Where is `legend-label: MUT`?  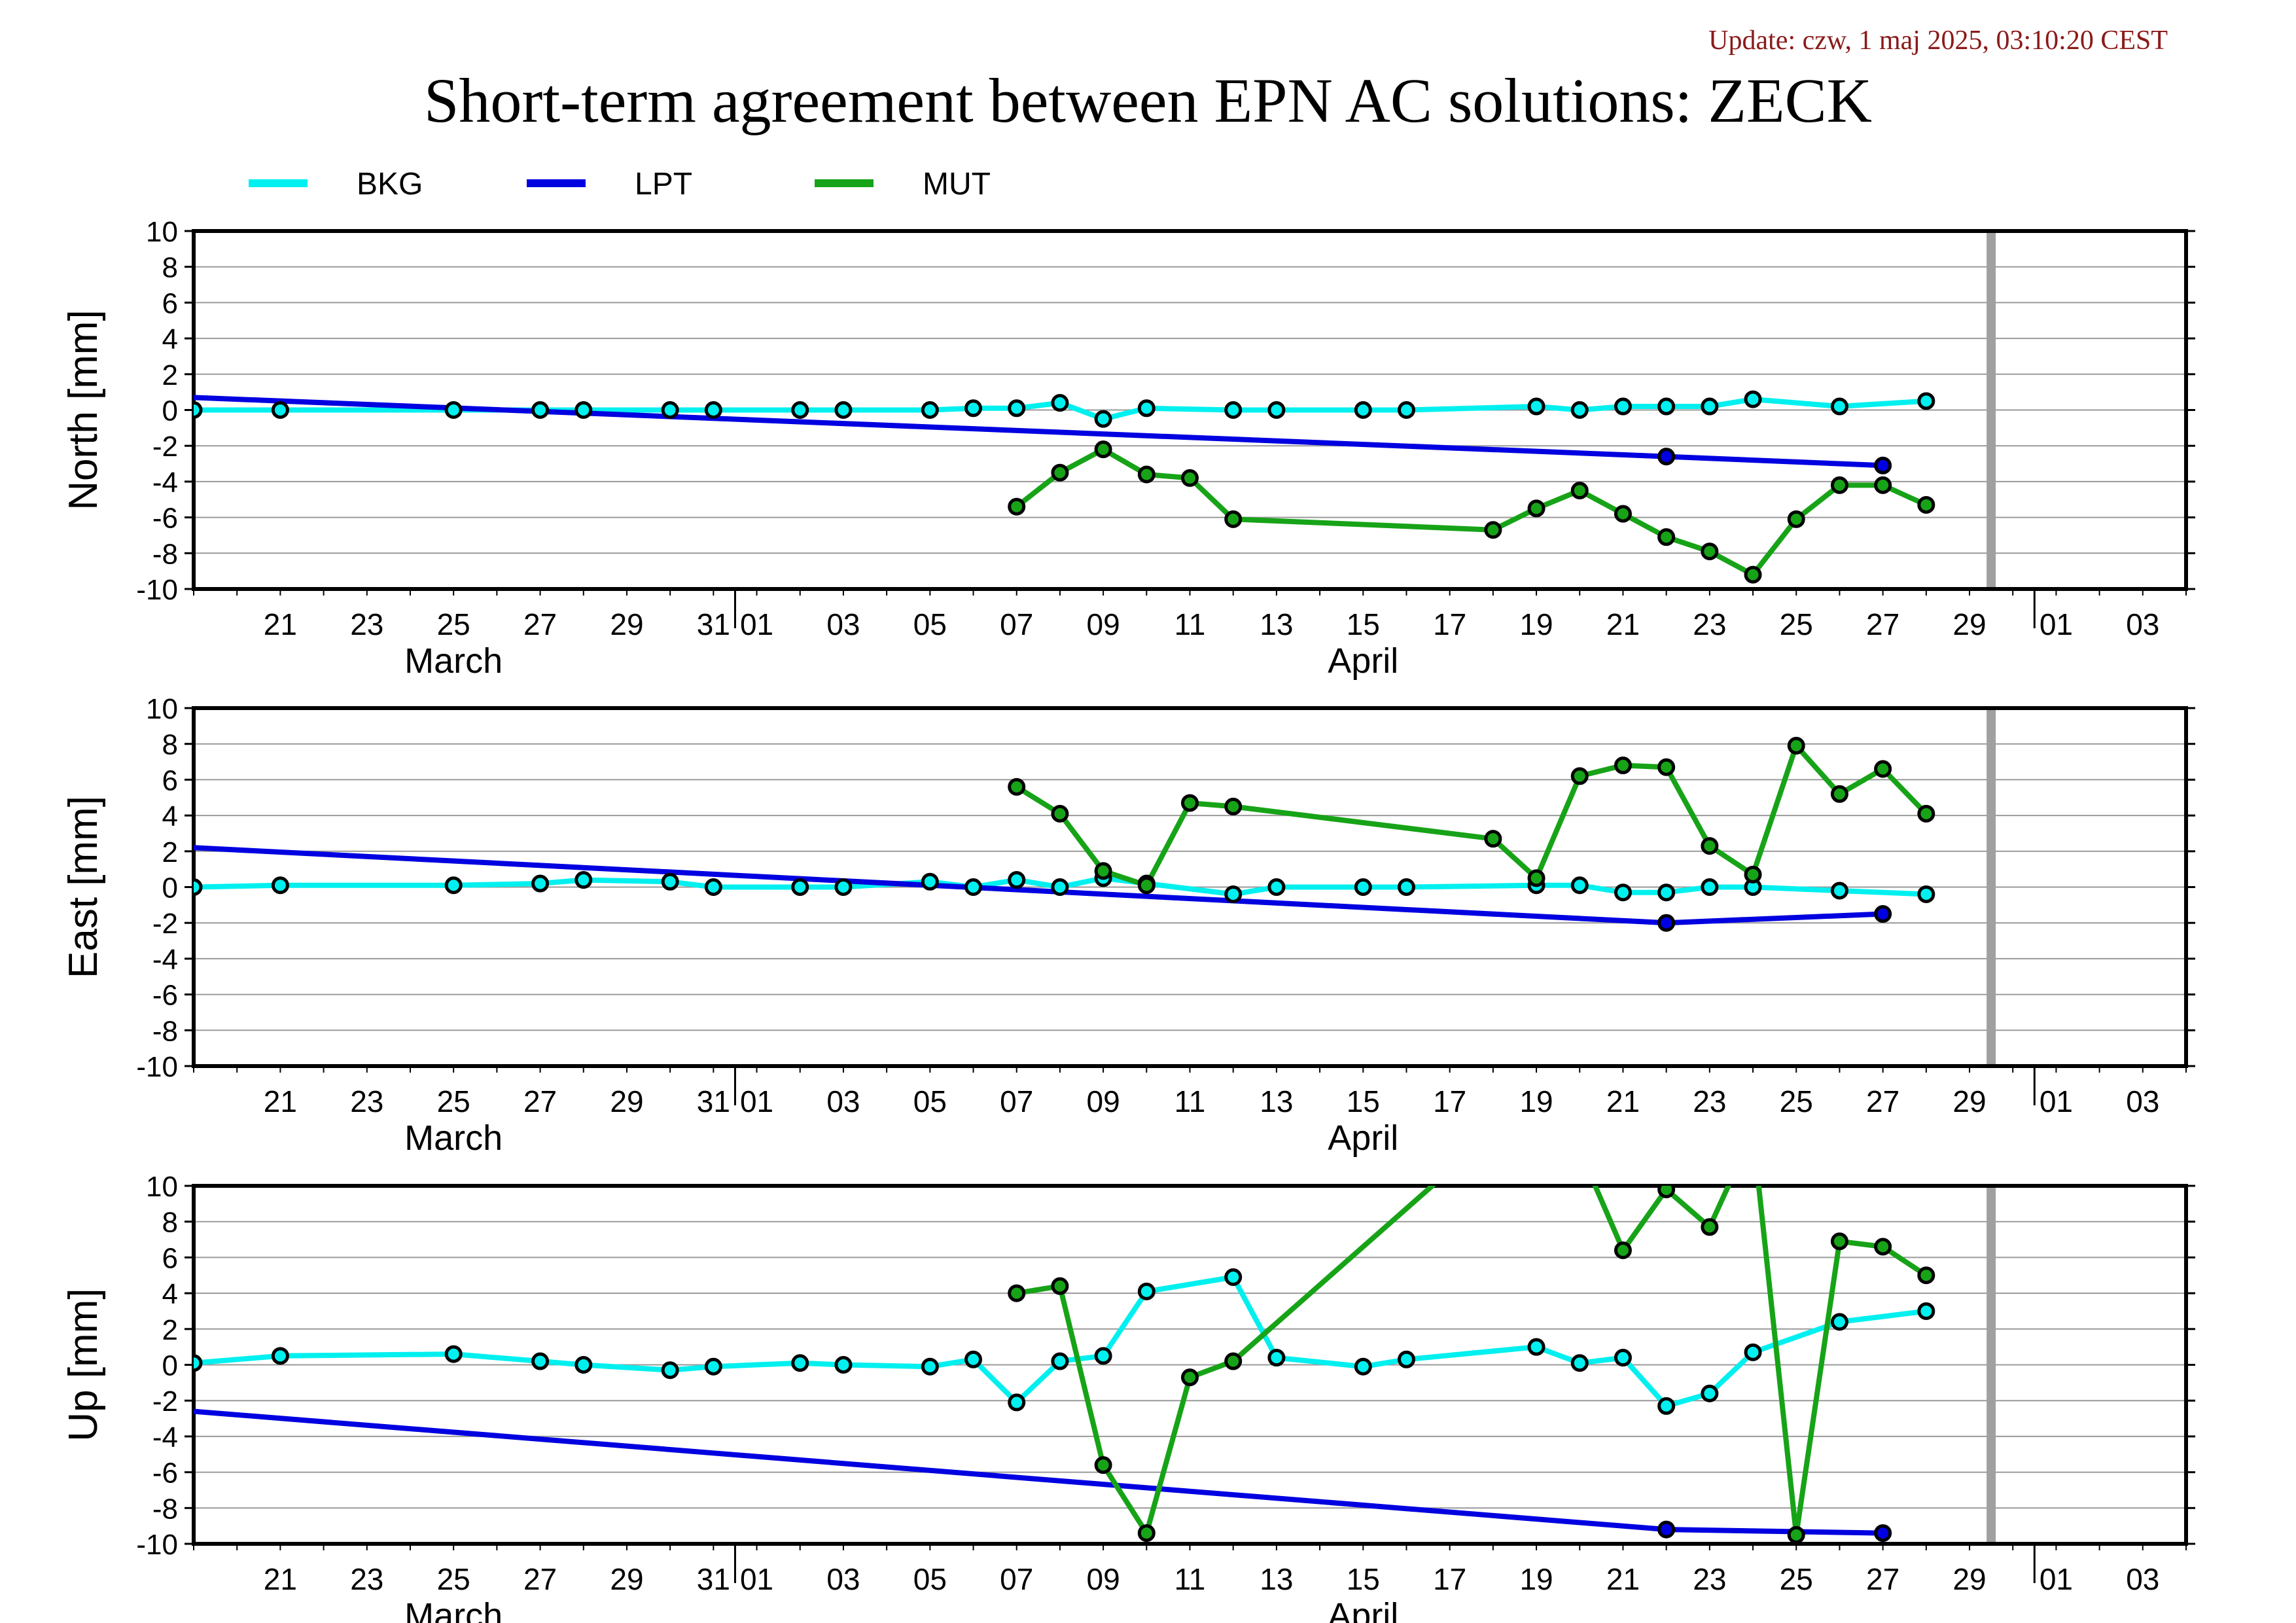 legend-label: MUT is located at coordinates (957, 185).